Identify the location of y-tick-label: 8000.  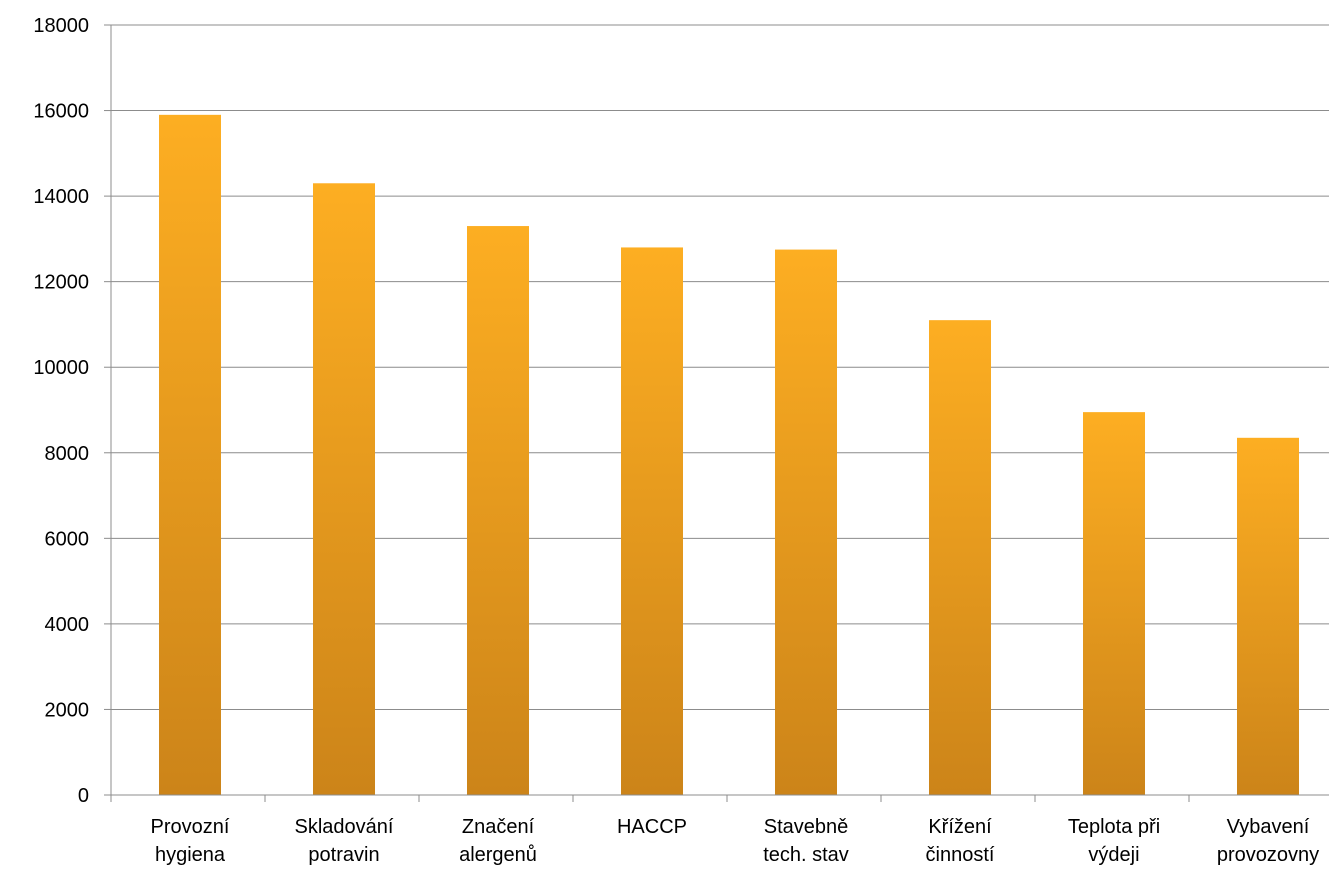
(67, 454).